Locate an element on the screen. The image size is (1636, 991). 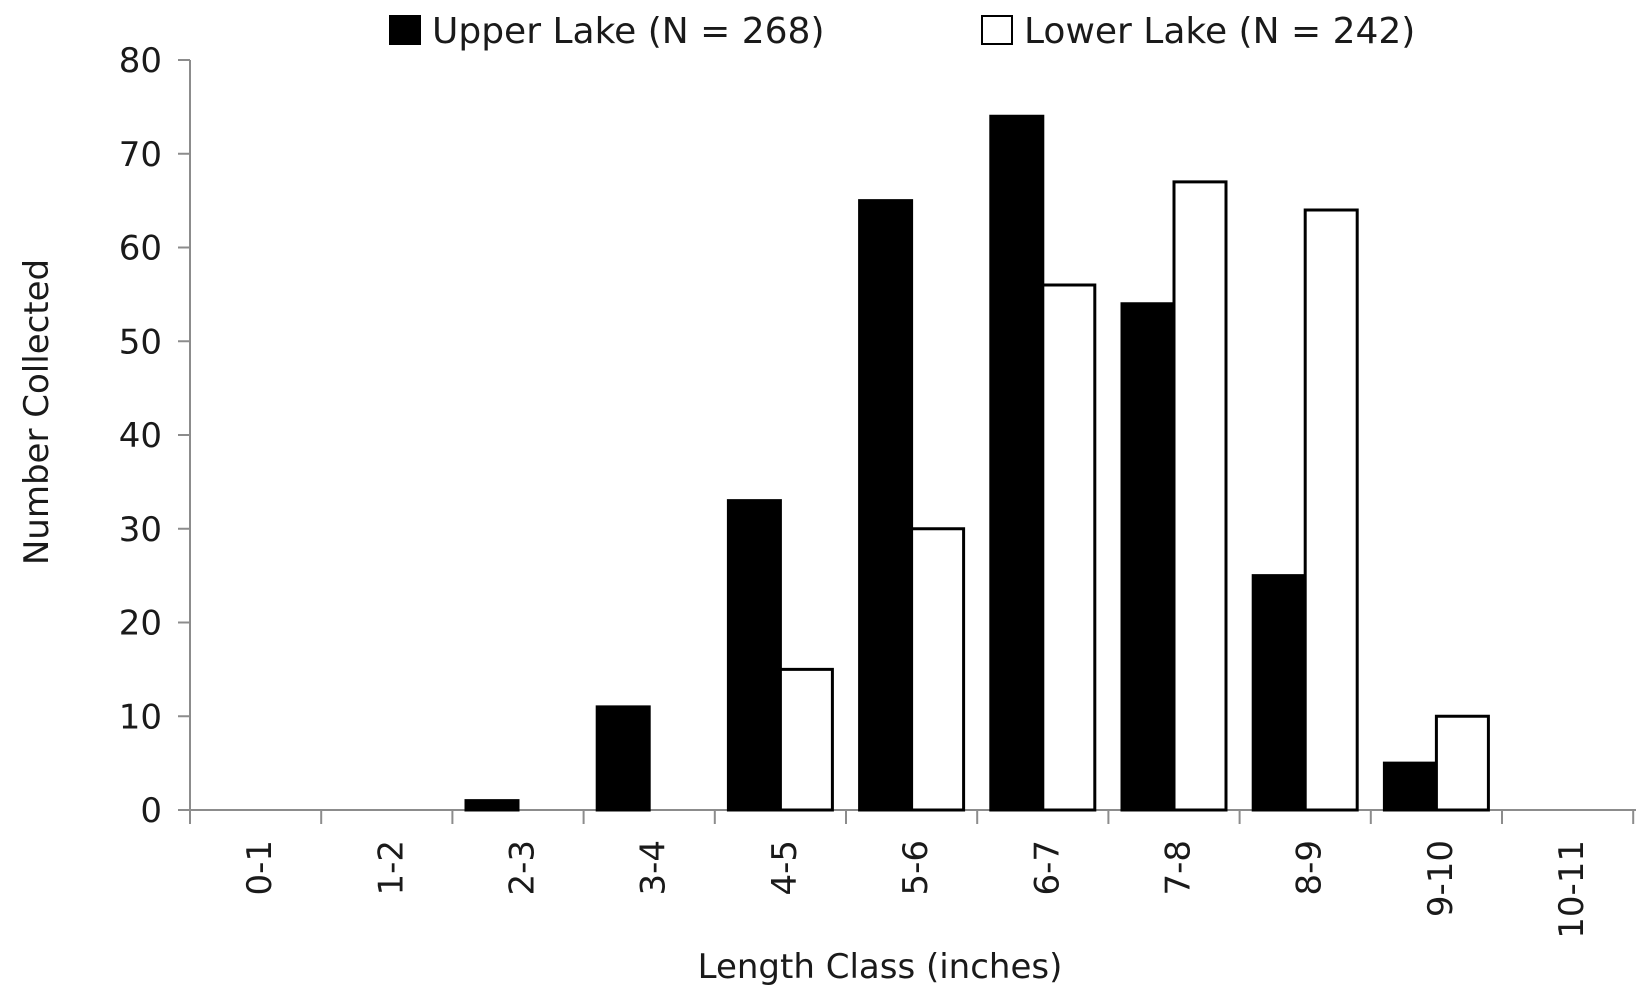
legend: Upper Lake (N = 268) Lower Lake (N = 242) is located at coordinates (902, 31).